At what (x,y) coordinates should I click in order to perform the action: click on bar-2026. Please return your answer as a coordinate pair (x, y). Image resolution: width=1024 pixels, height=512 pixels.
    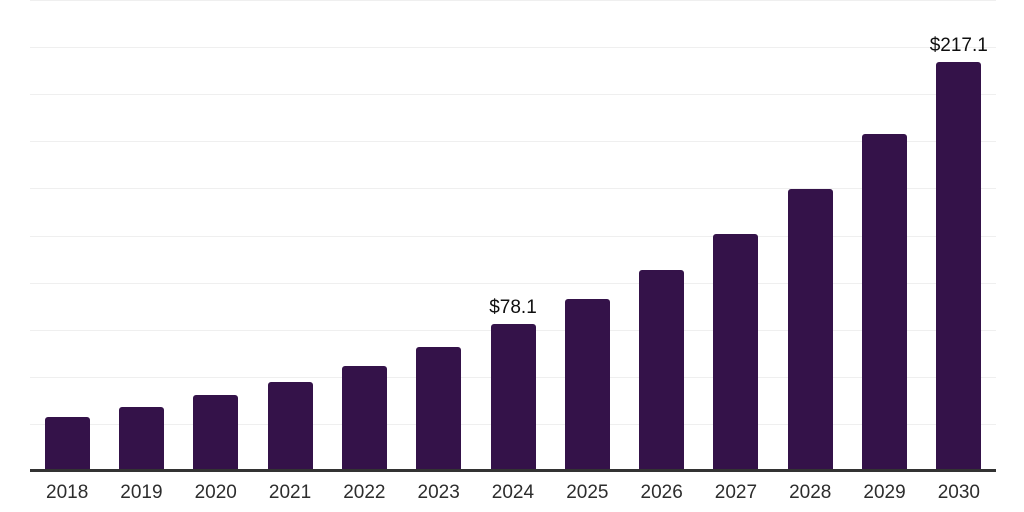
    Looking at the image, I should click on (662, 370).